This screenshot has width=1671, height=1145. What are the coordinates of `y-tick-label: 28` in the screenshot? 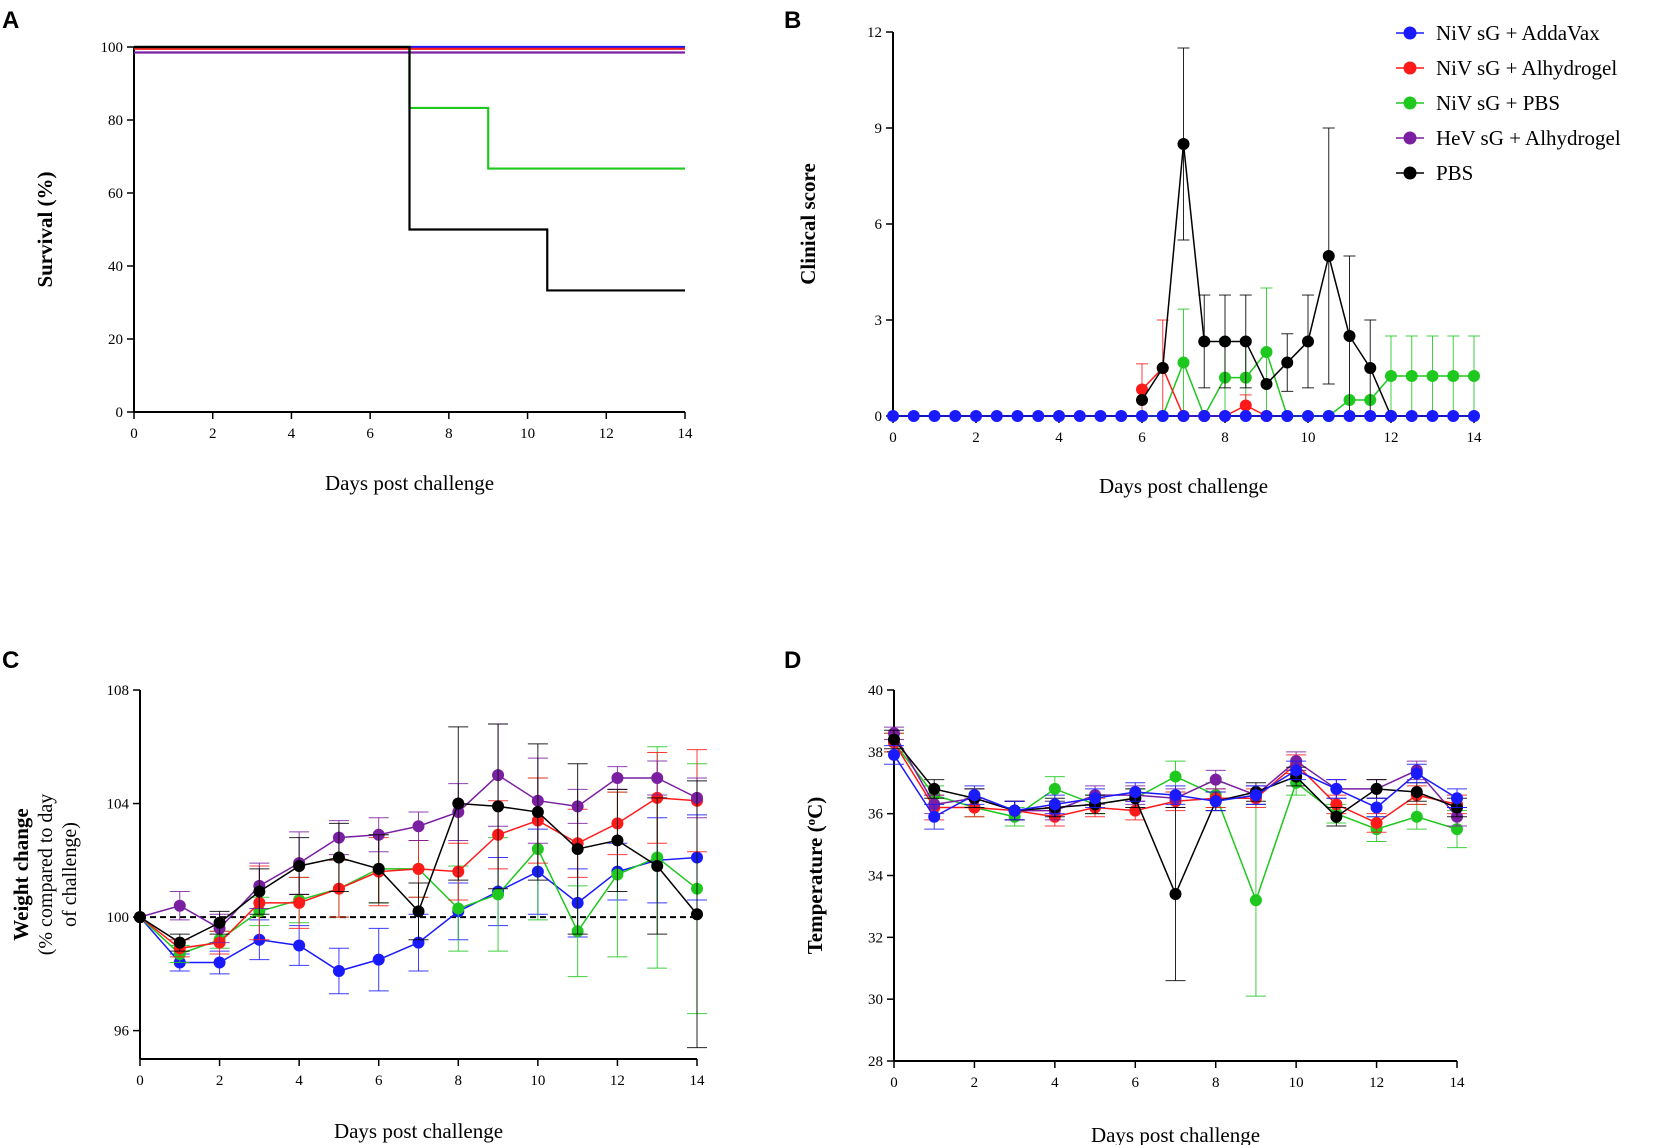 It's located at (875, 1062).